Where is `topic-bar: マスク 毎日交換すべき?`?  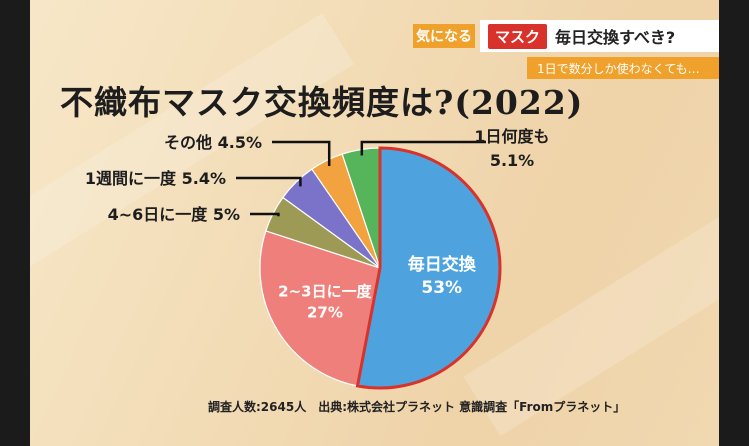
topic-bar: マスク 毎日交換すべき? is located at coordinates (599, 36).